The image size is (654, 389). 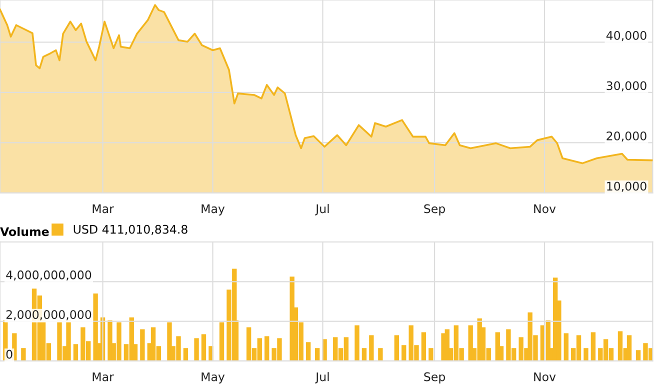 What do you see at coordinates (49, 275) in the screenshot?
I see `y-tick-label: 4,000,000,000` at bounding box center [49, 275].